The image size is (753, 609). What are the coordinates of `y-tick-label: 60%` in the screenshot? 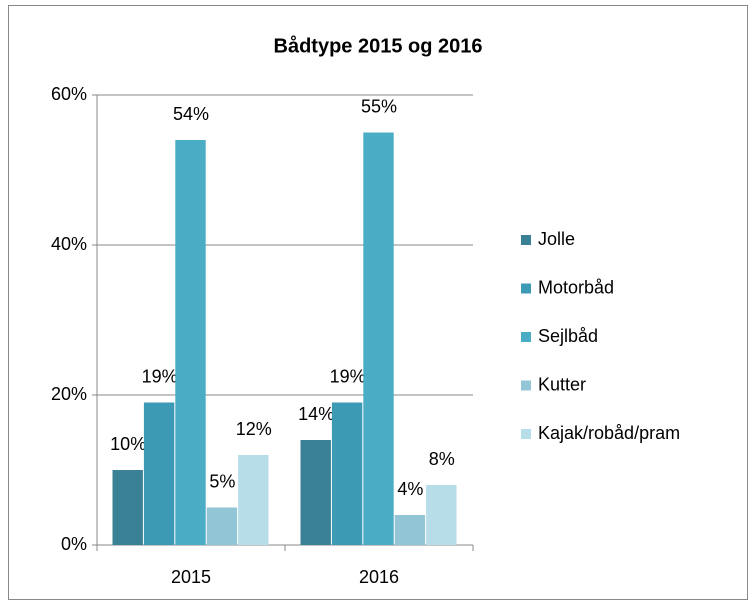 It's located at (69, 94).